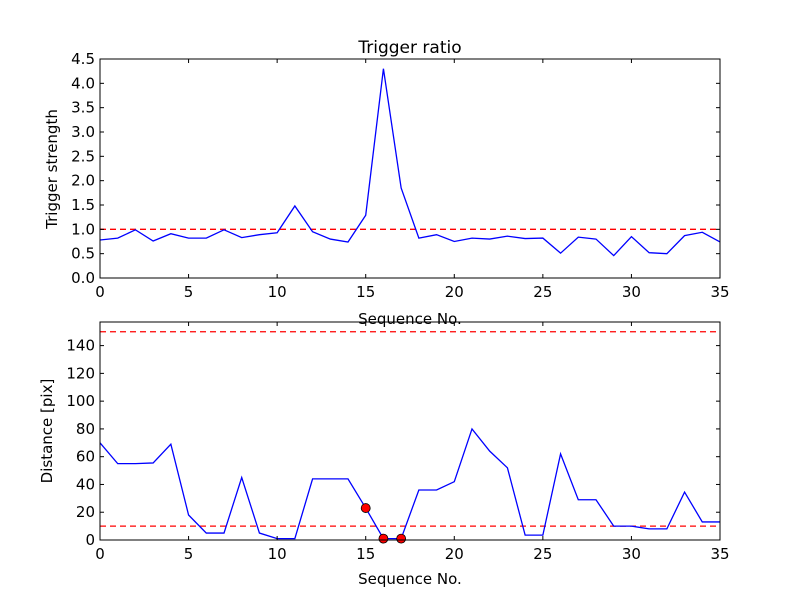  I want to click on top-y-label: Trigger strength, so click(52, 169).